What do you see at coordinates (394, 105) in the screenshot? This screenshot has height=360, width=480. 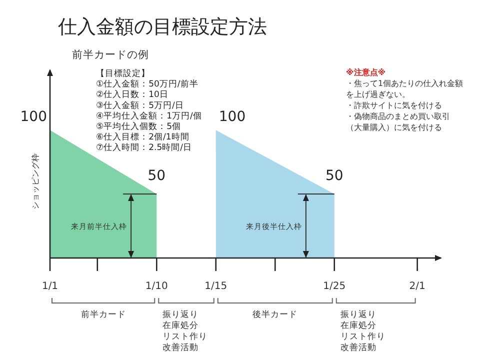 I see `text: ・詐欺サイトに気を付ける` at bounding box center [394, 105].